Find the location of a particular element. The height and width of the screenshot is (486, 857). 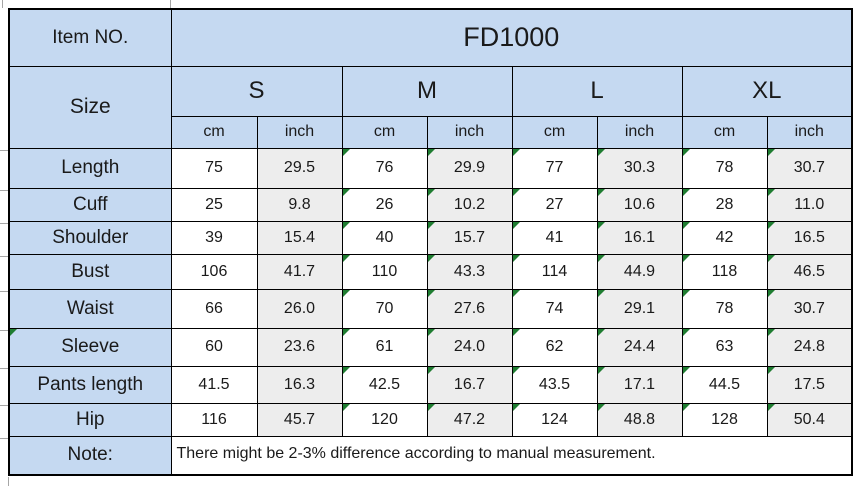

value-cell: 74 is located at coordinates (554, 308).